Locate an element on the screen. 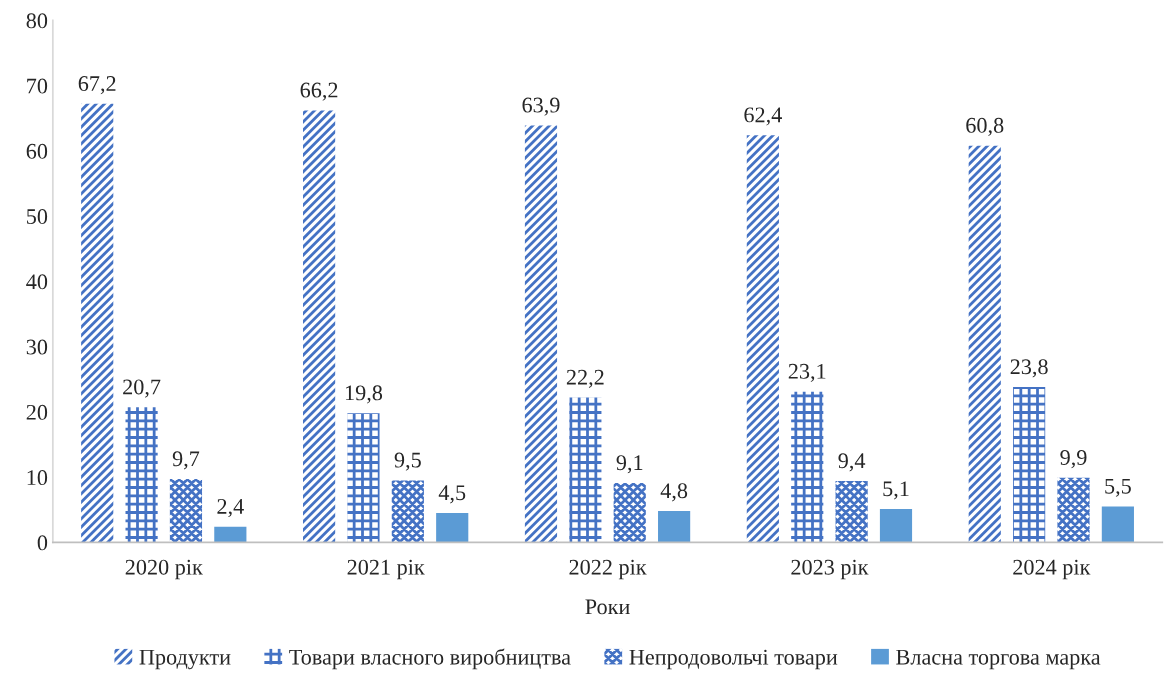 This screenshot has height=678, width=1174. legend-label: Продукти is located at coordinates (185, 659).